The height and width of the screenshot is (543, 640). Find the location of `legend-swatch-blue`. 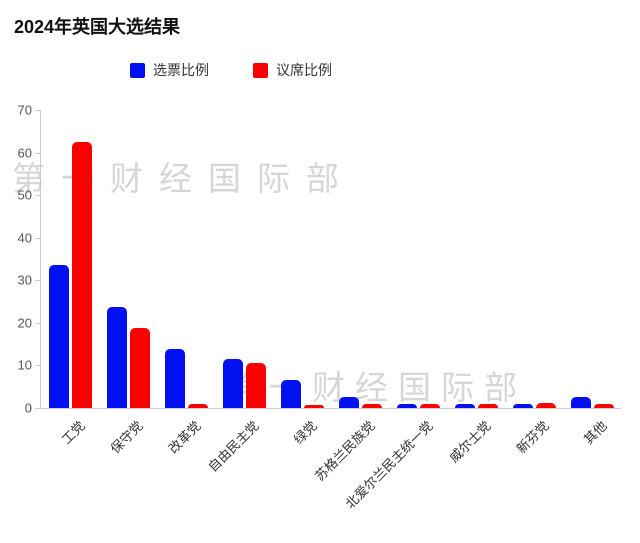

legend-swatch-blue is located at coordinates (137, 70).